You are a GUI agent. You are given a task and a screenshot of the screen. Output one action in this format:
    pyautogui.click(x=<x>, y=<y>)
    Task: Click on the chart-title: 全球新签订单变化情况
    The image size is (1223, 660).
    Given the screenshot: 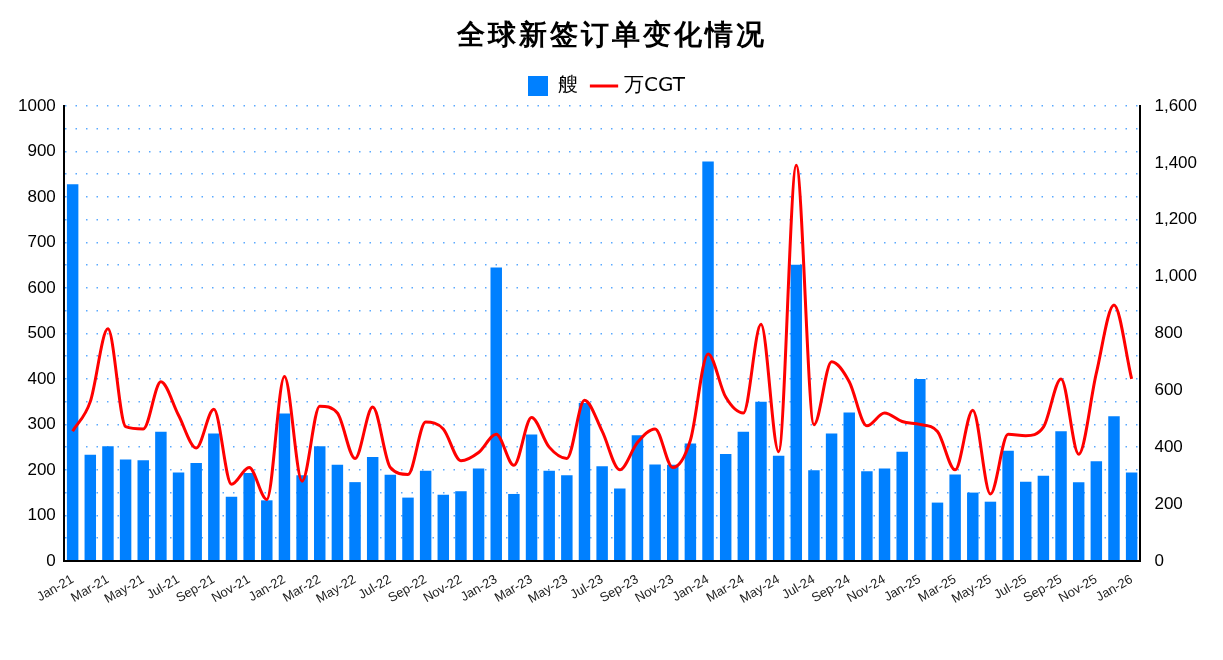 What is the action you would take?
    pyautogui.click(x=611, y=35)
    